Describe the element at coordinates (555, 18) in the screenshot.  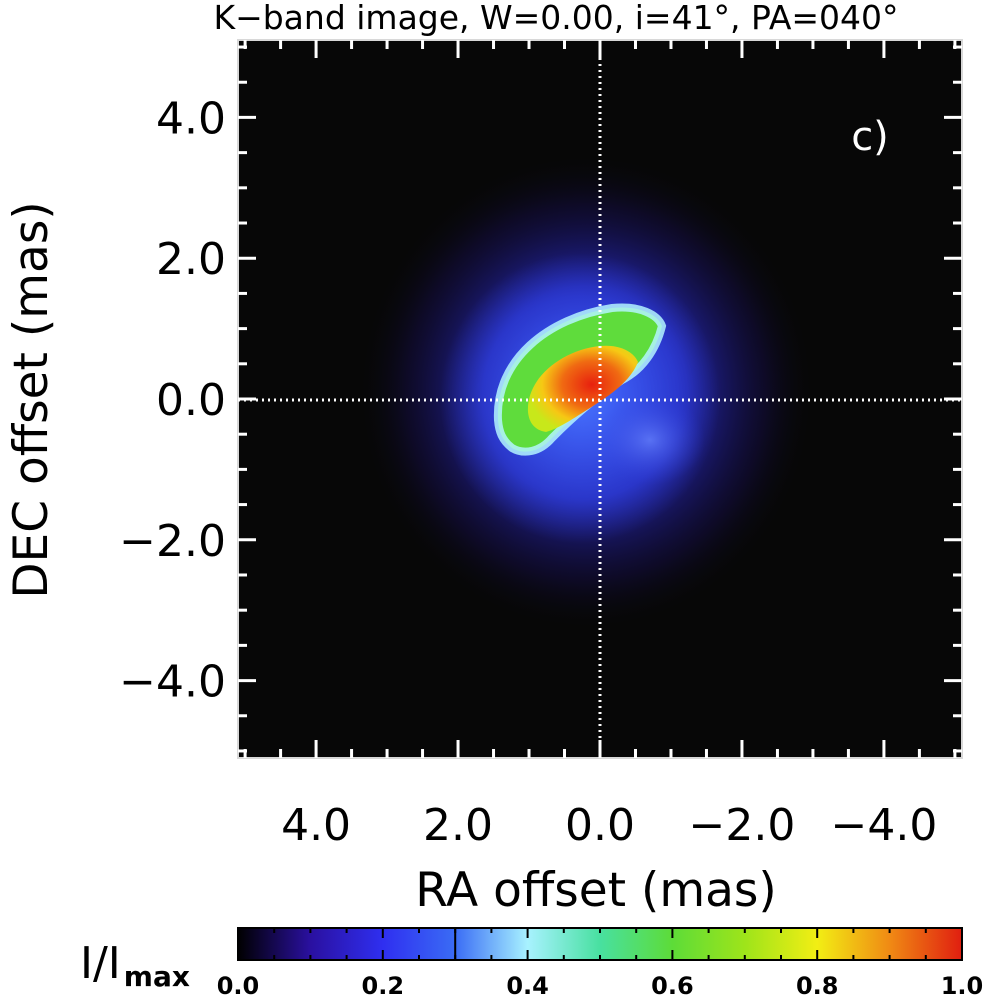
I see `chart-title: K−band image, W=0.00, i=41°, PA=040°` at that location.